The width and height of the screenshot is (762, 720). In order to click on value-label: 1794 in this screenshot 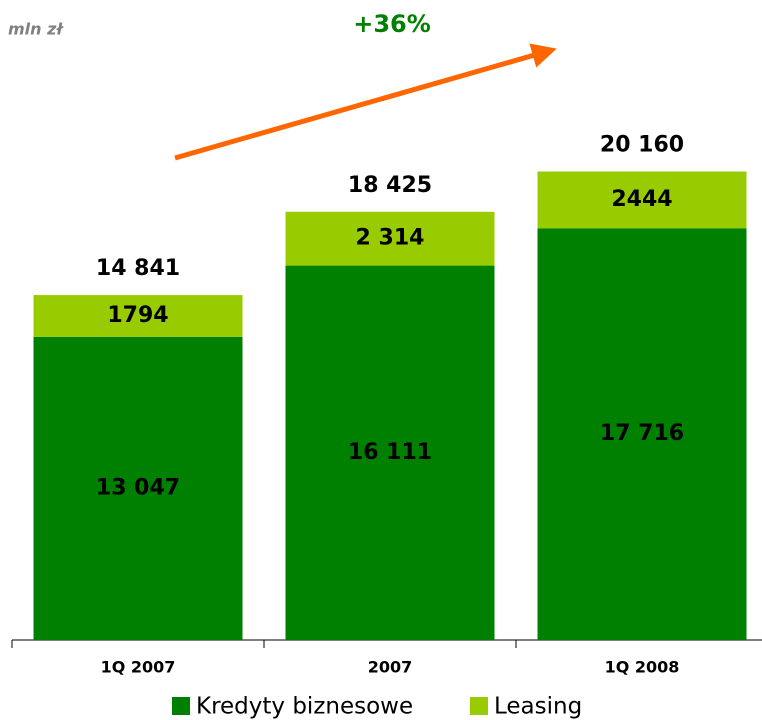, I will do `click(137, 315)`.